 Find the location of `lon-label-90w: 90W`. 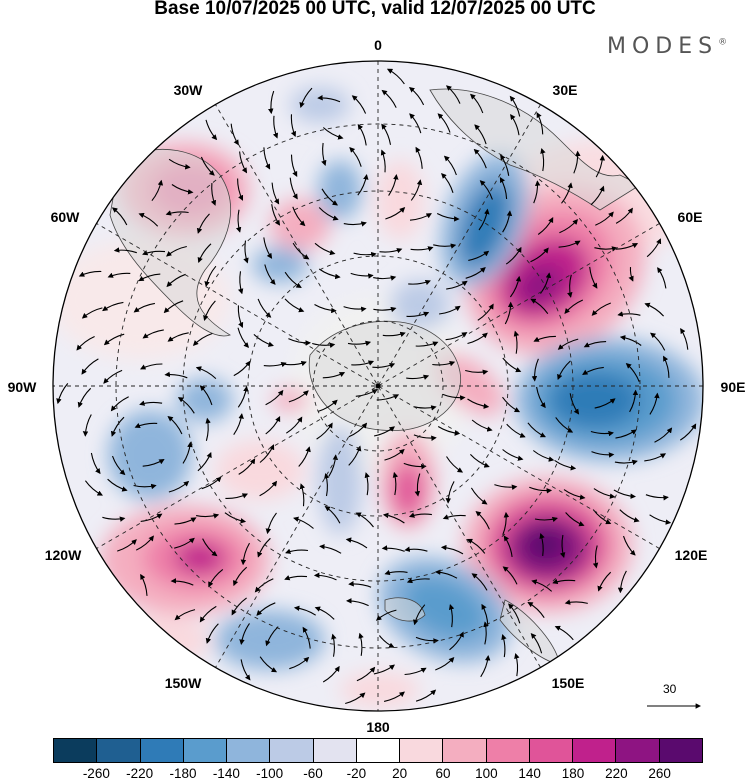

lon-label-90w: 90W is located at coordinates (22, 387).